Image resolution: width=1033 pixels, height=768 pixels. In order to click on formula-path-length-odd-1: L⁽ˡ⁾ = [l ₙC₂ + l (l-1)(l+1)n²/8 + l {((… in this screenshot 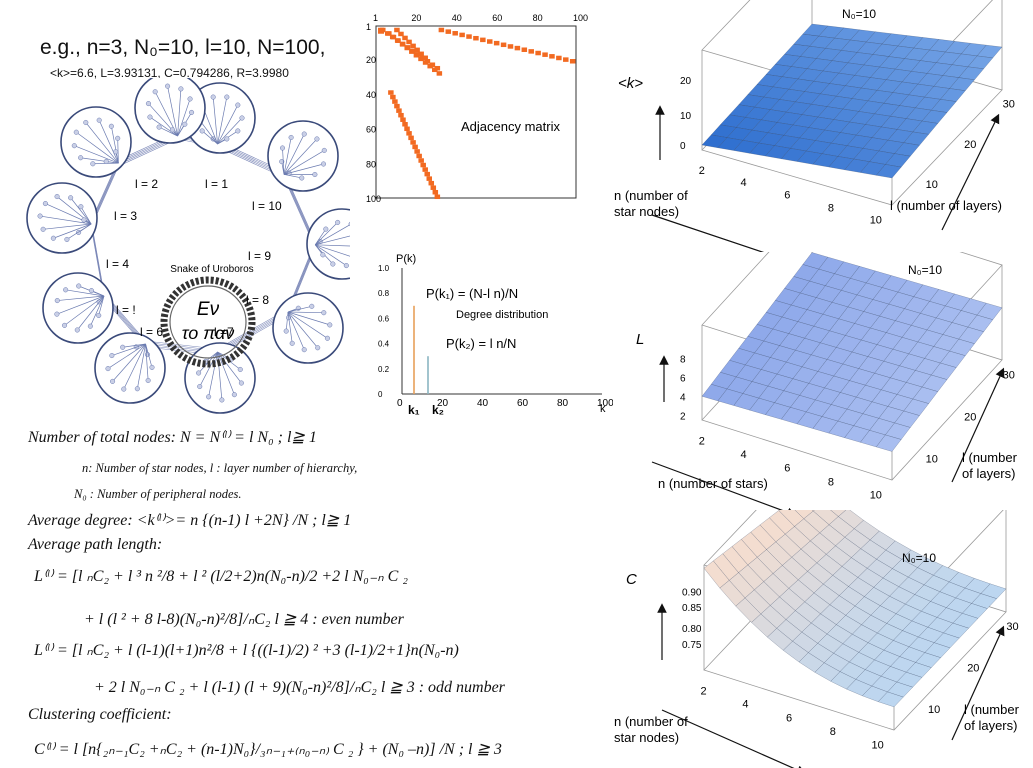, I will do `click(246, 650)`.